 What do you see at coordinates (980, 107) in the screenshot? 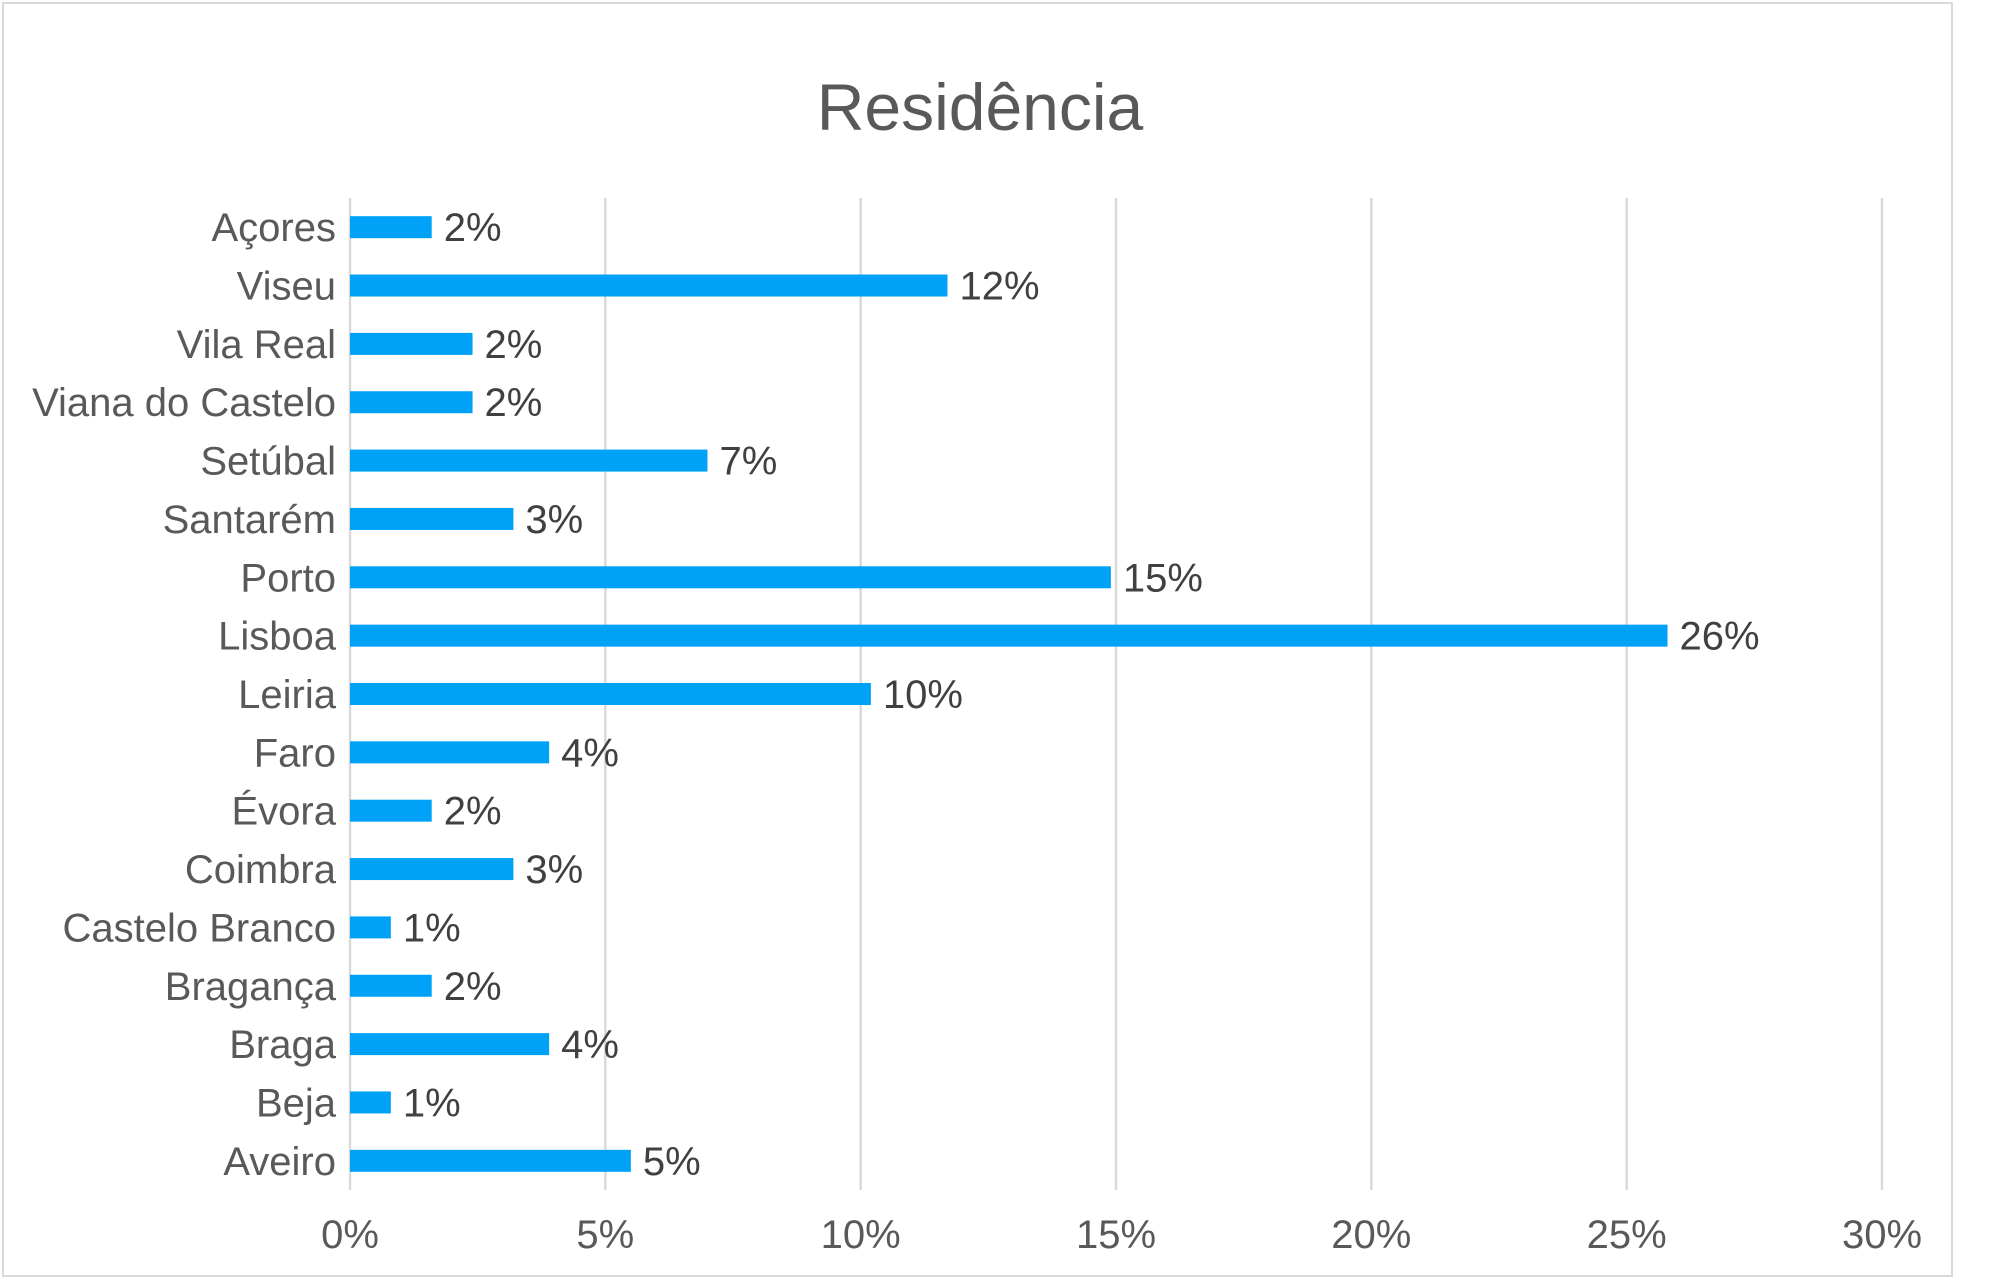
I see `chart-title: Residência` at bounding box center [980, 107].